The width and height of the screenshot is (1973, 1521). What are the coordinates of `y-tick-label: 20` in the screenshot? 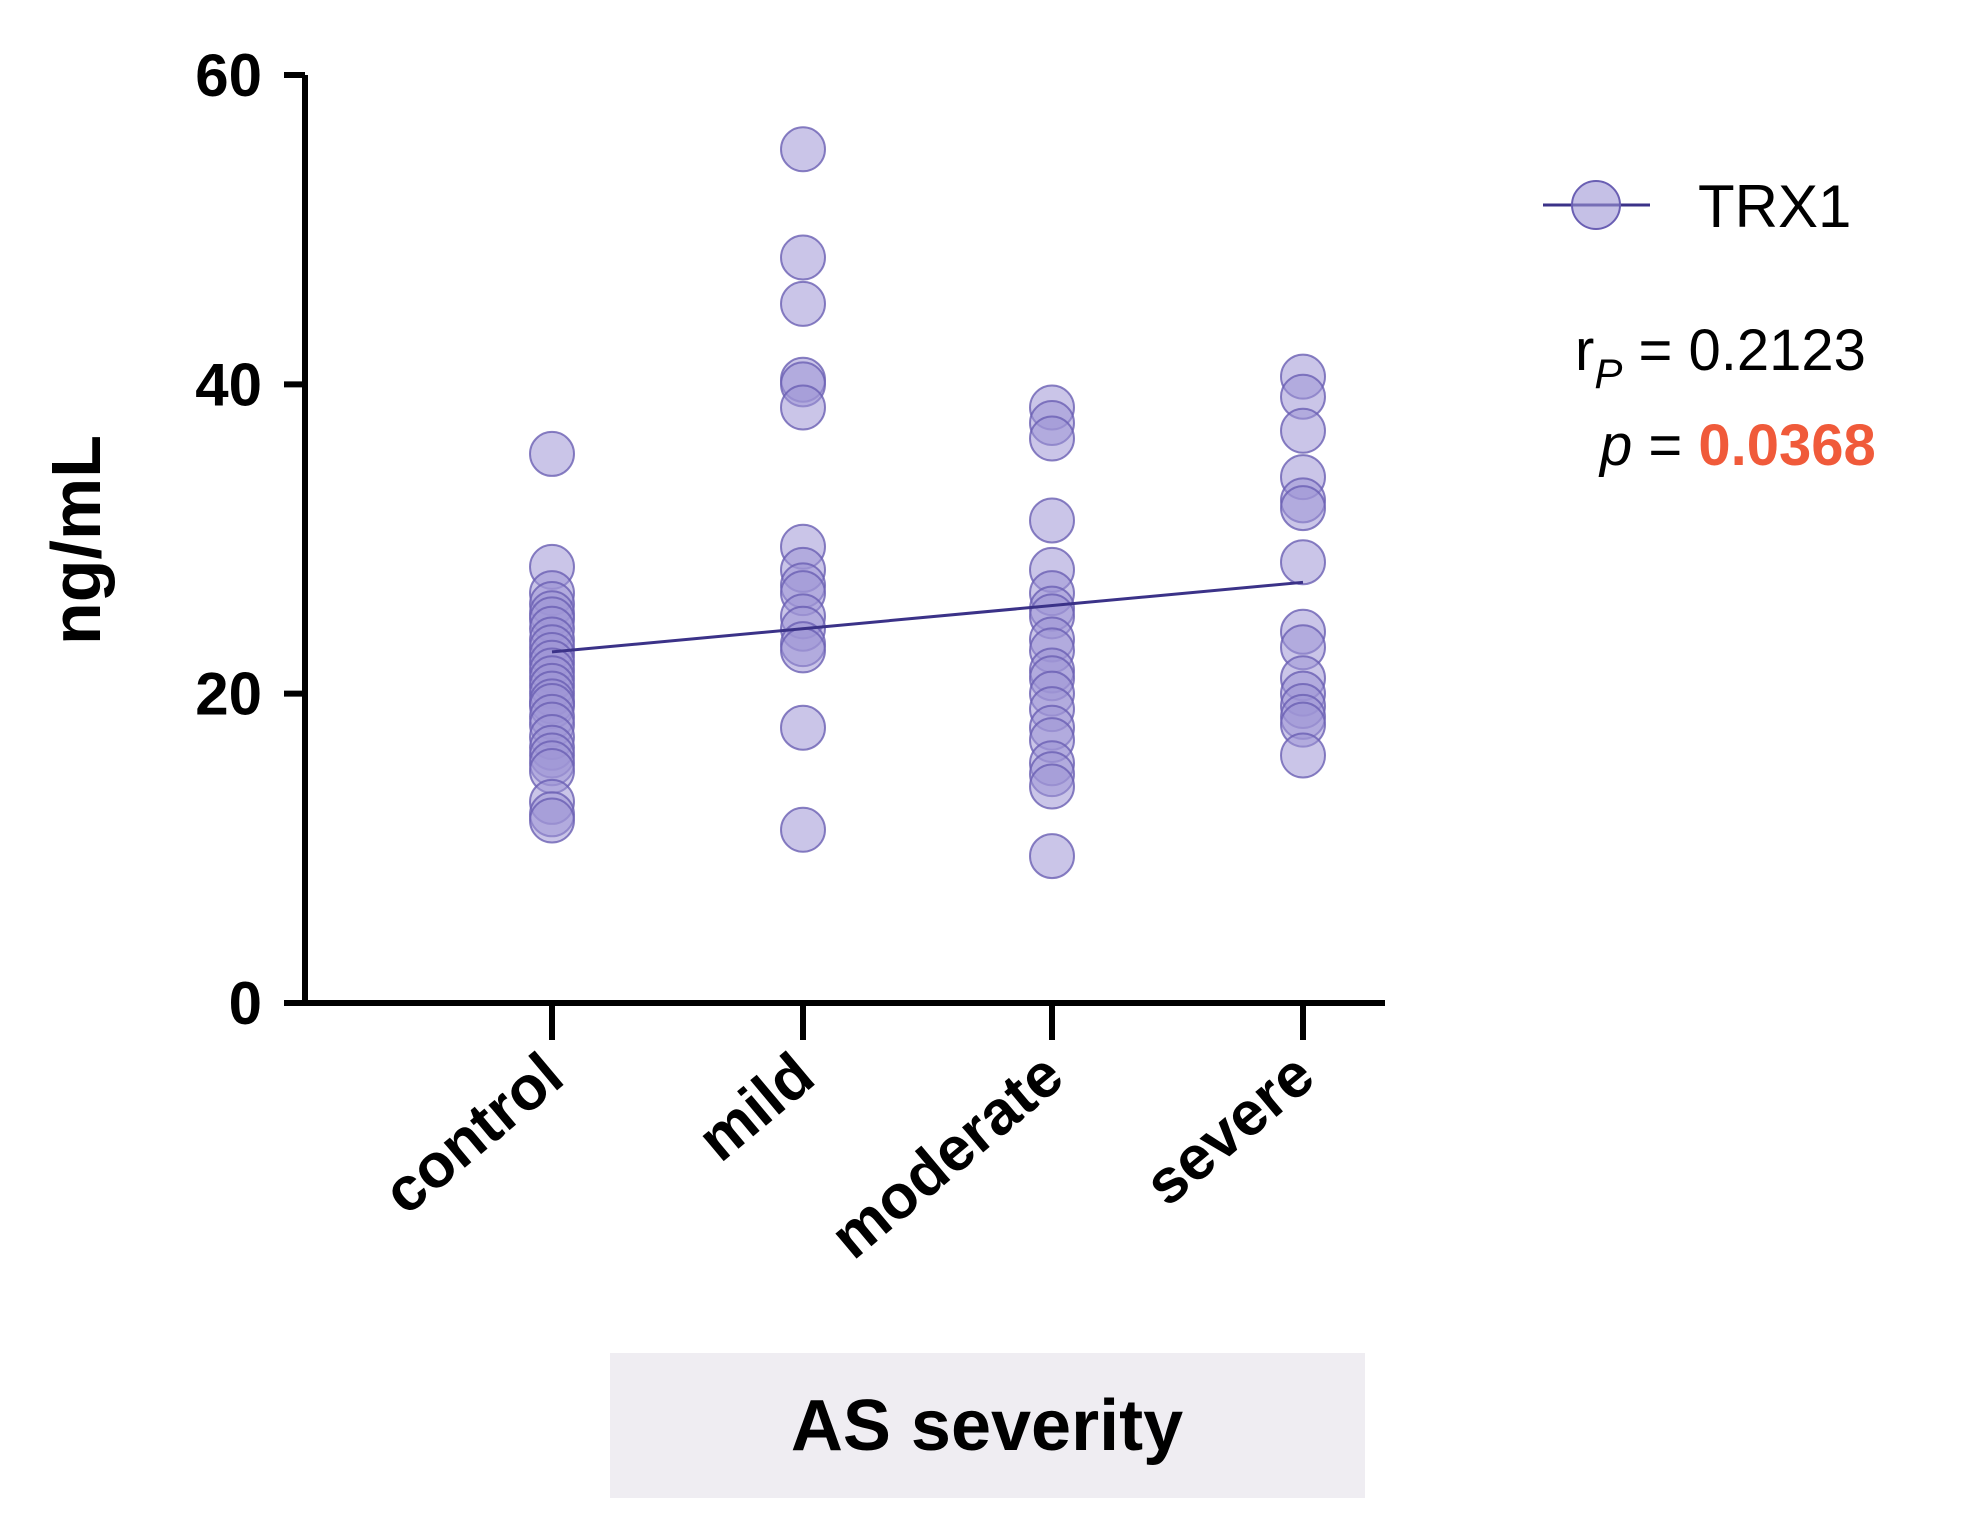 It's located at (228, 694).